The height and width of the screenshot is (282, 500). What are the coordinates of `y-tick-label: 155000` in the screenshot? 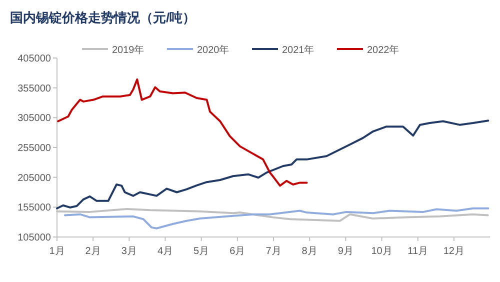 It's located at (35, 208).